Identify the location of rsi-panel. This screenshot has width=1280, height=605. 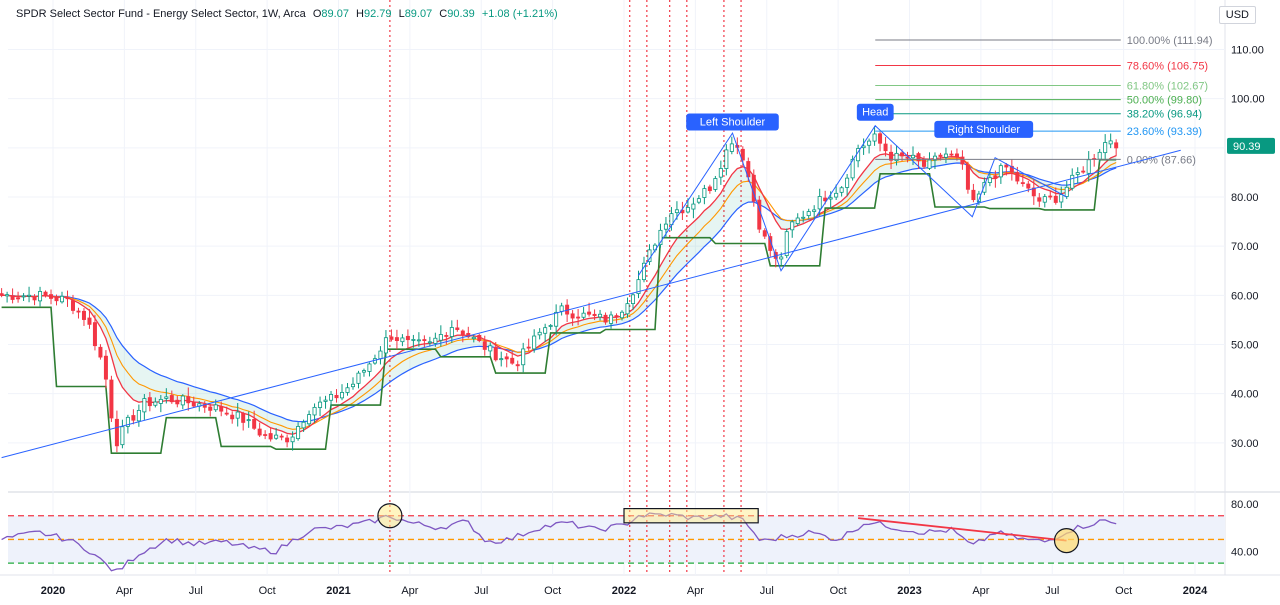
(613, 537).